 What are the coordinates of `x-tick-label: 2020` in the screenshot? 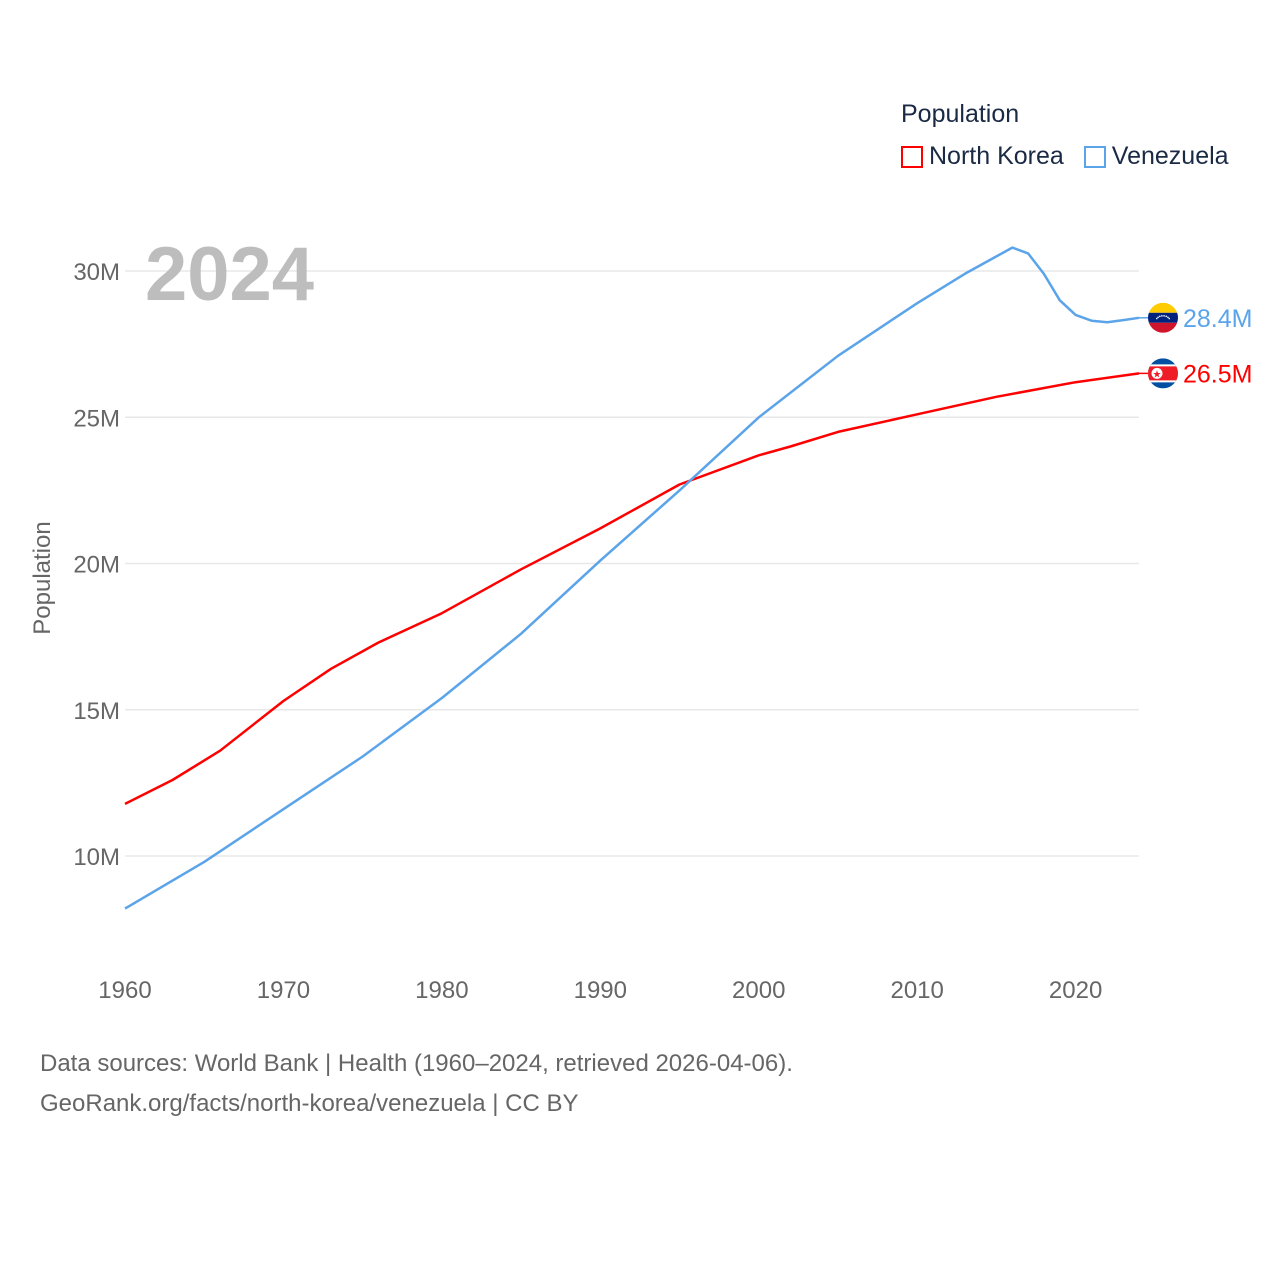 It's located at (1075, 990).